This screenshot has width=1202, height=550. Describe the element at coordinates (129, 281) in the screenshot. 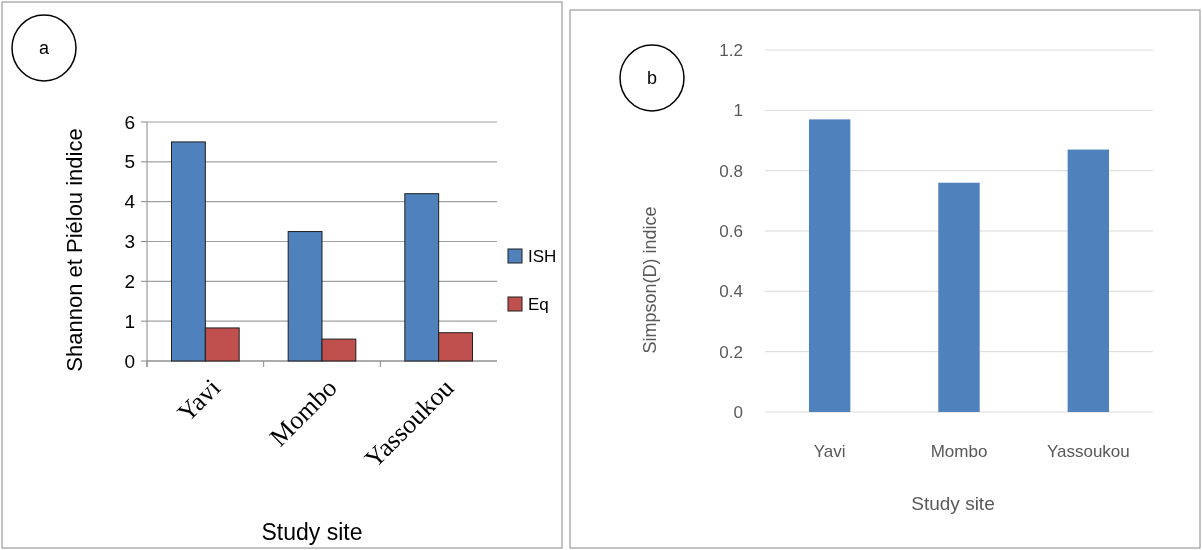

I see `y-tick-label: 2` at that location.